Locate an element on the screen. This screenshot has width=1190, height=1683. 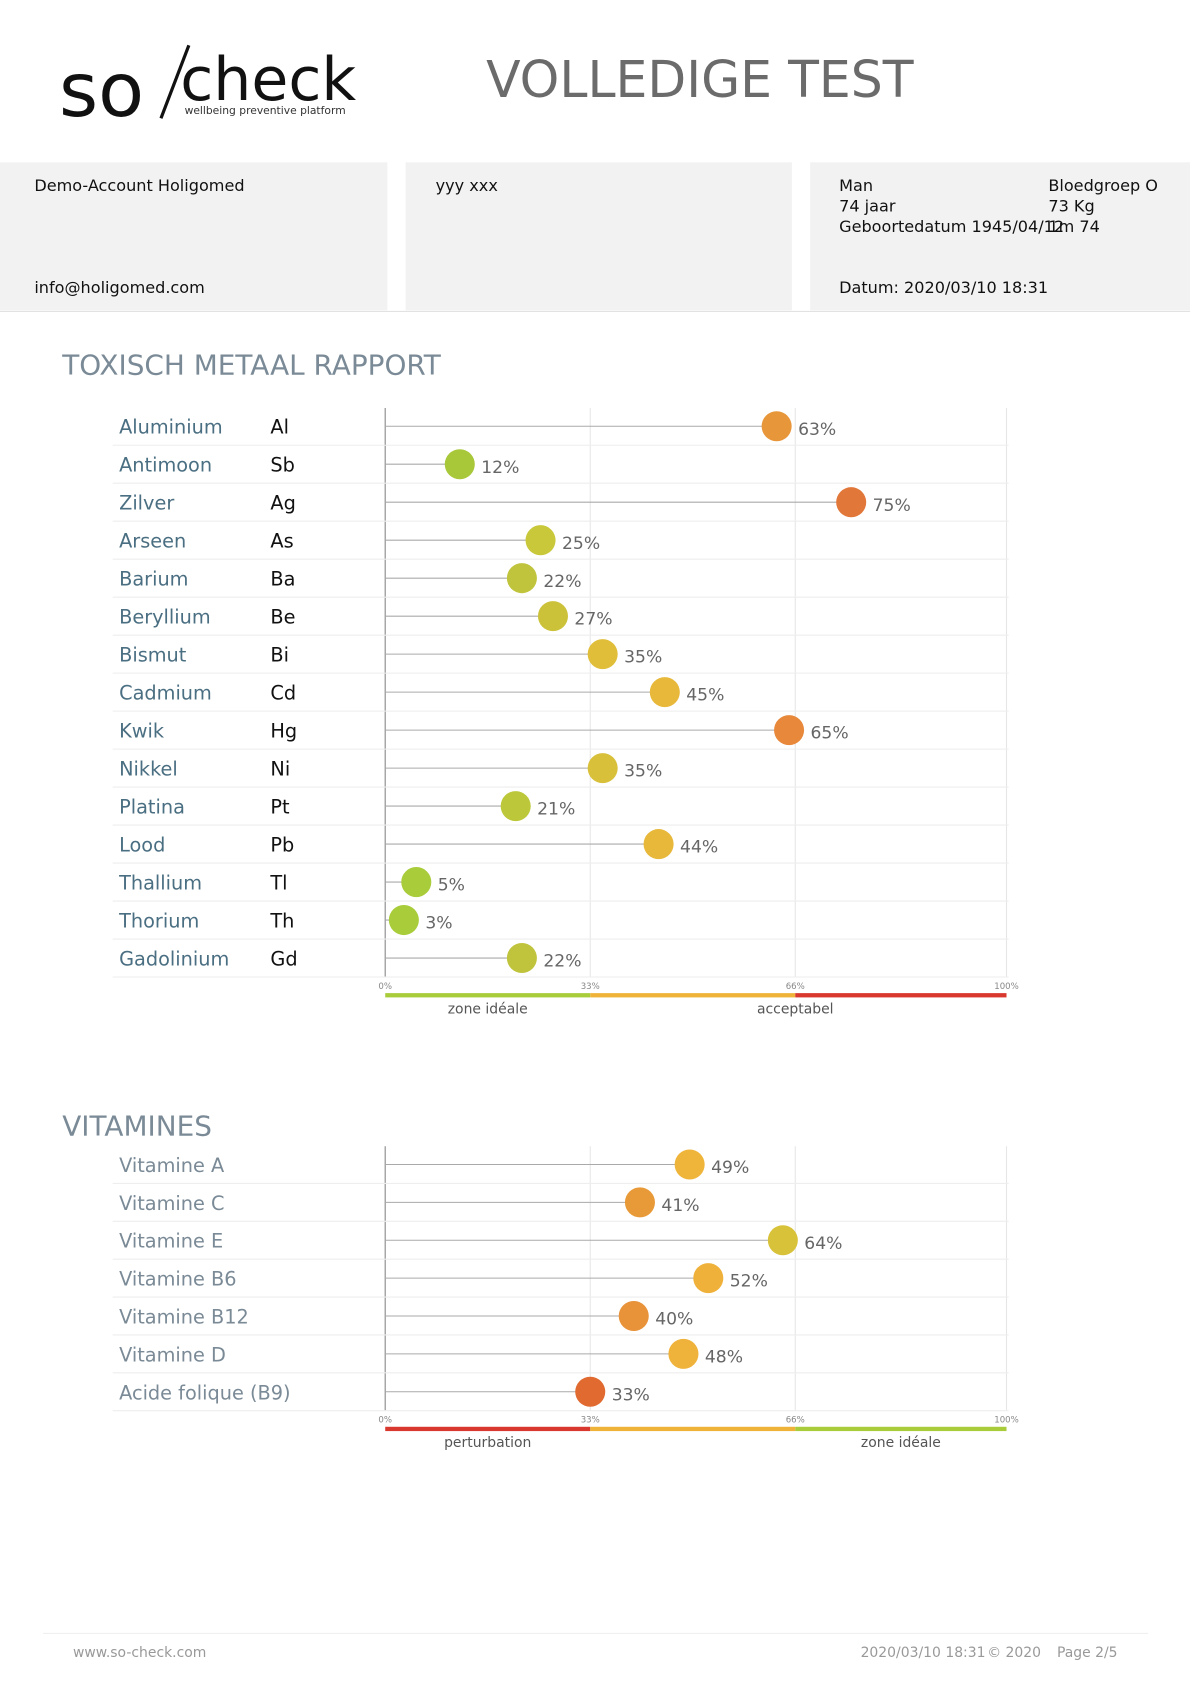
element-symbol: Sb is located at coordinates (282, 465).